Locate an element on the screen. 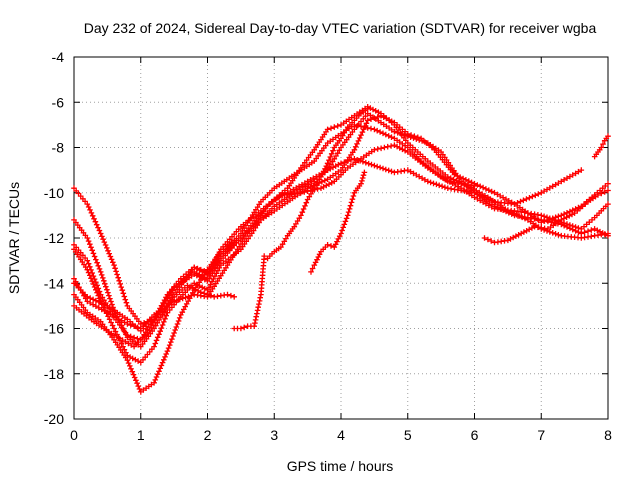 Image resolution: width=640 pixels, height=480 pixels. y-tick-label: -10 is located at coordinates (54, 193).